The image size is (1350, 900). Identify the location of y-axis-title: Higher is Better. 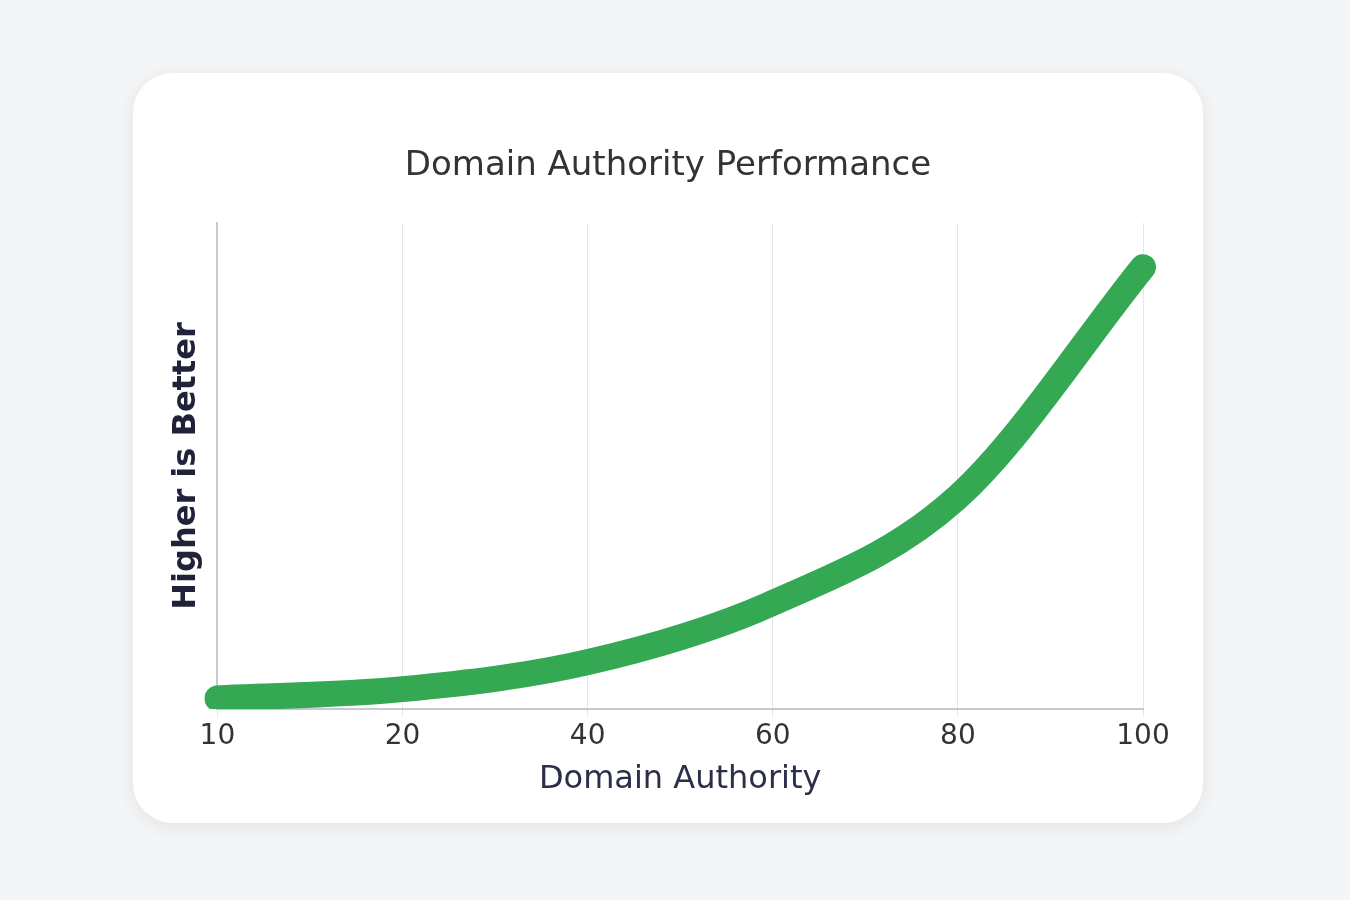
(183, 466).